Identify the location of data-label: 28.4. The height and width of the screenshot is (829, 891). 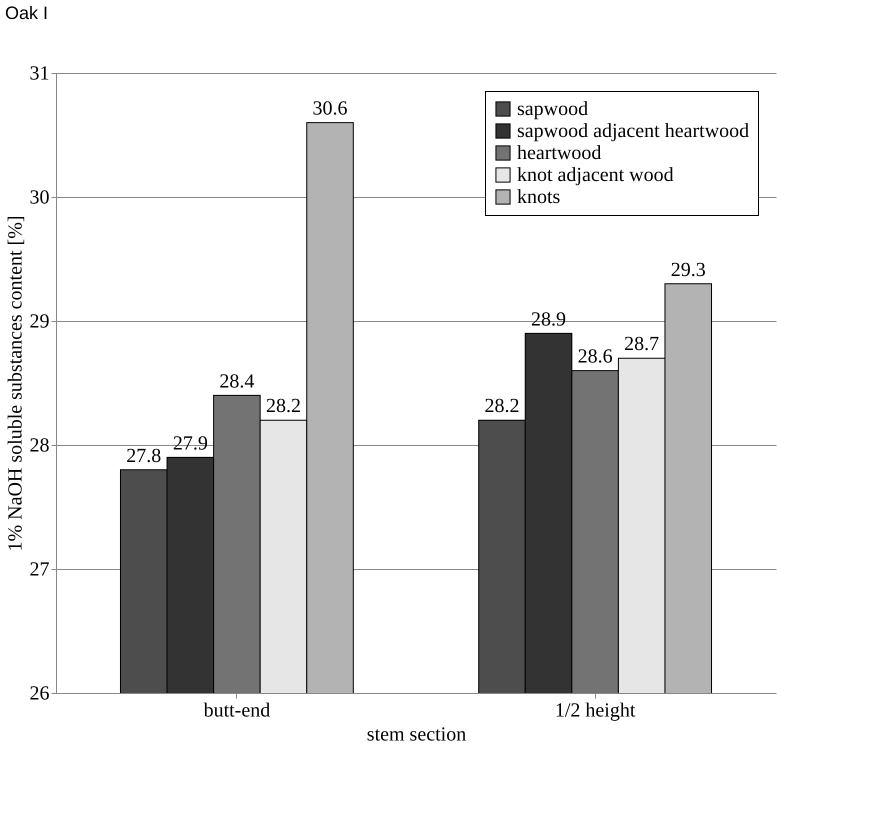
(236, 381).